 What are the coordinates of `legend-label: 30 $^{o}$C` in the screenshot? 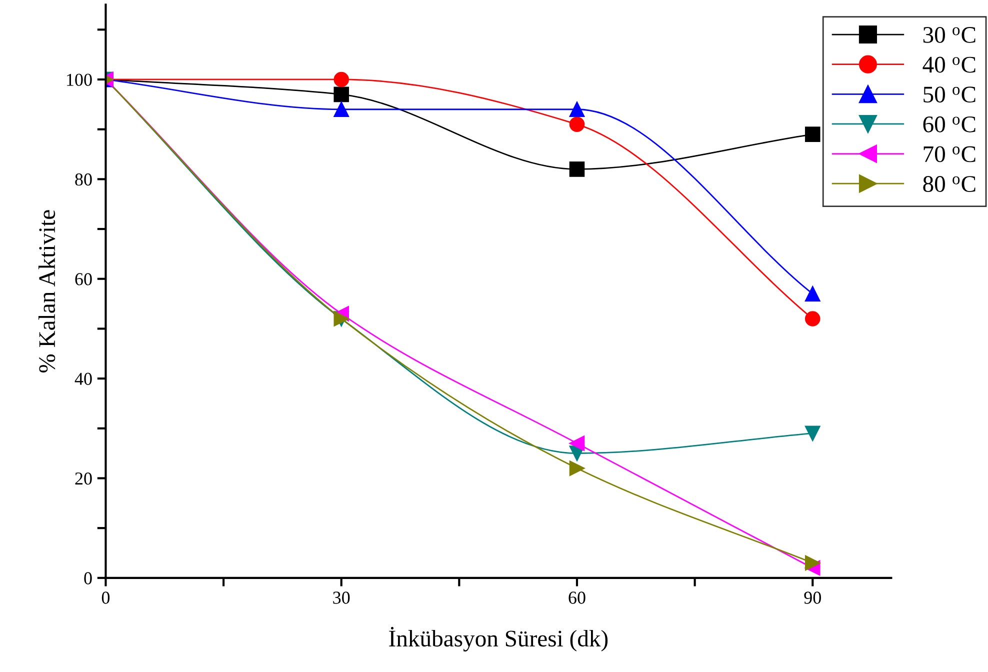 It's located at (949, 34).